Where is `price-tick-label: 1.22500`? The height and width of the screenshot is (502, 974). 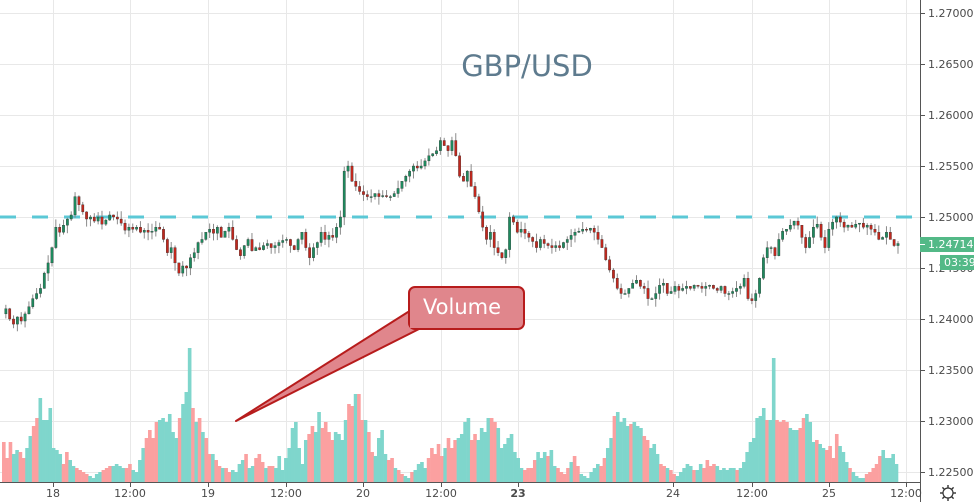 price-tick-label: 1.22500 is located at coordinates (951, 472).